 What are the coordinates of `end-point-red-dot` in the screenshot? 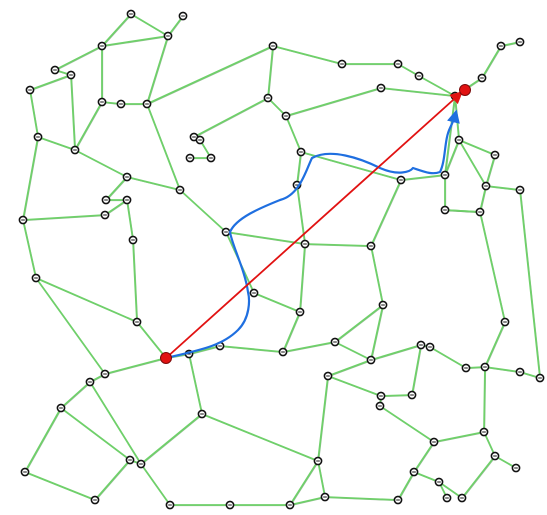 It's located at (465, 90).